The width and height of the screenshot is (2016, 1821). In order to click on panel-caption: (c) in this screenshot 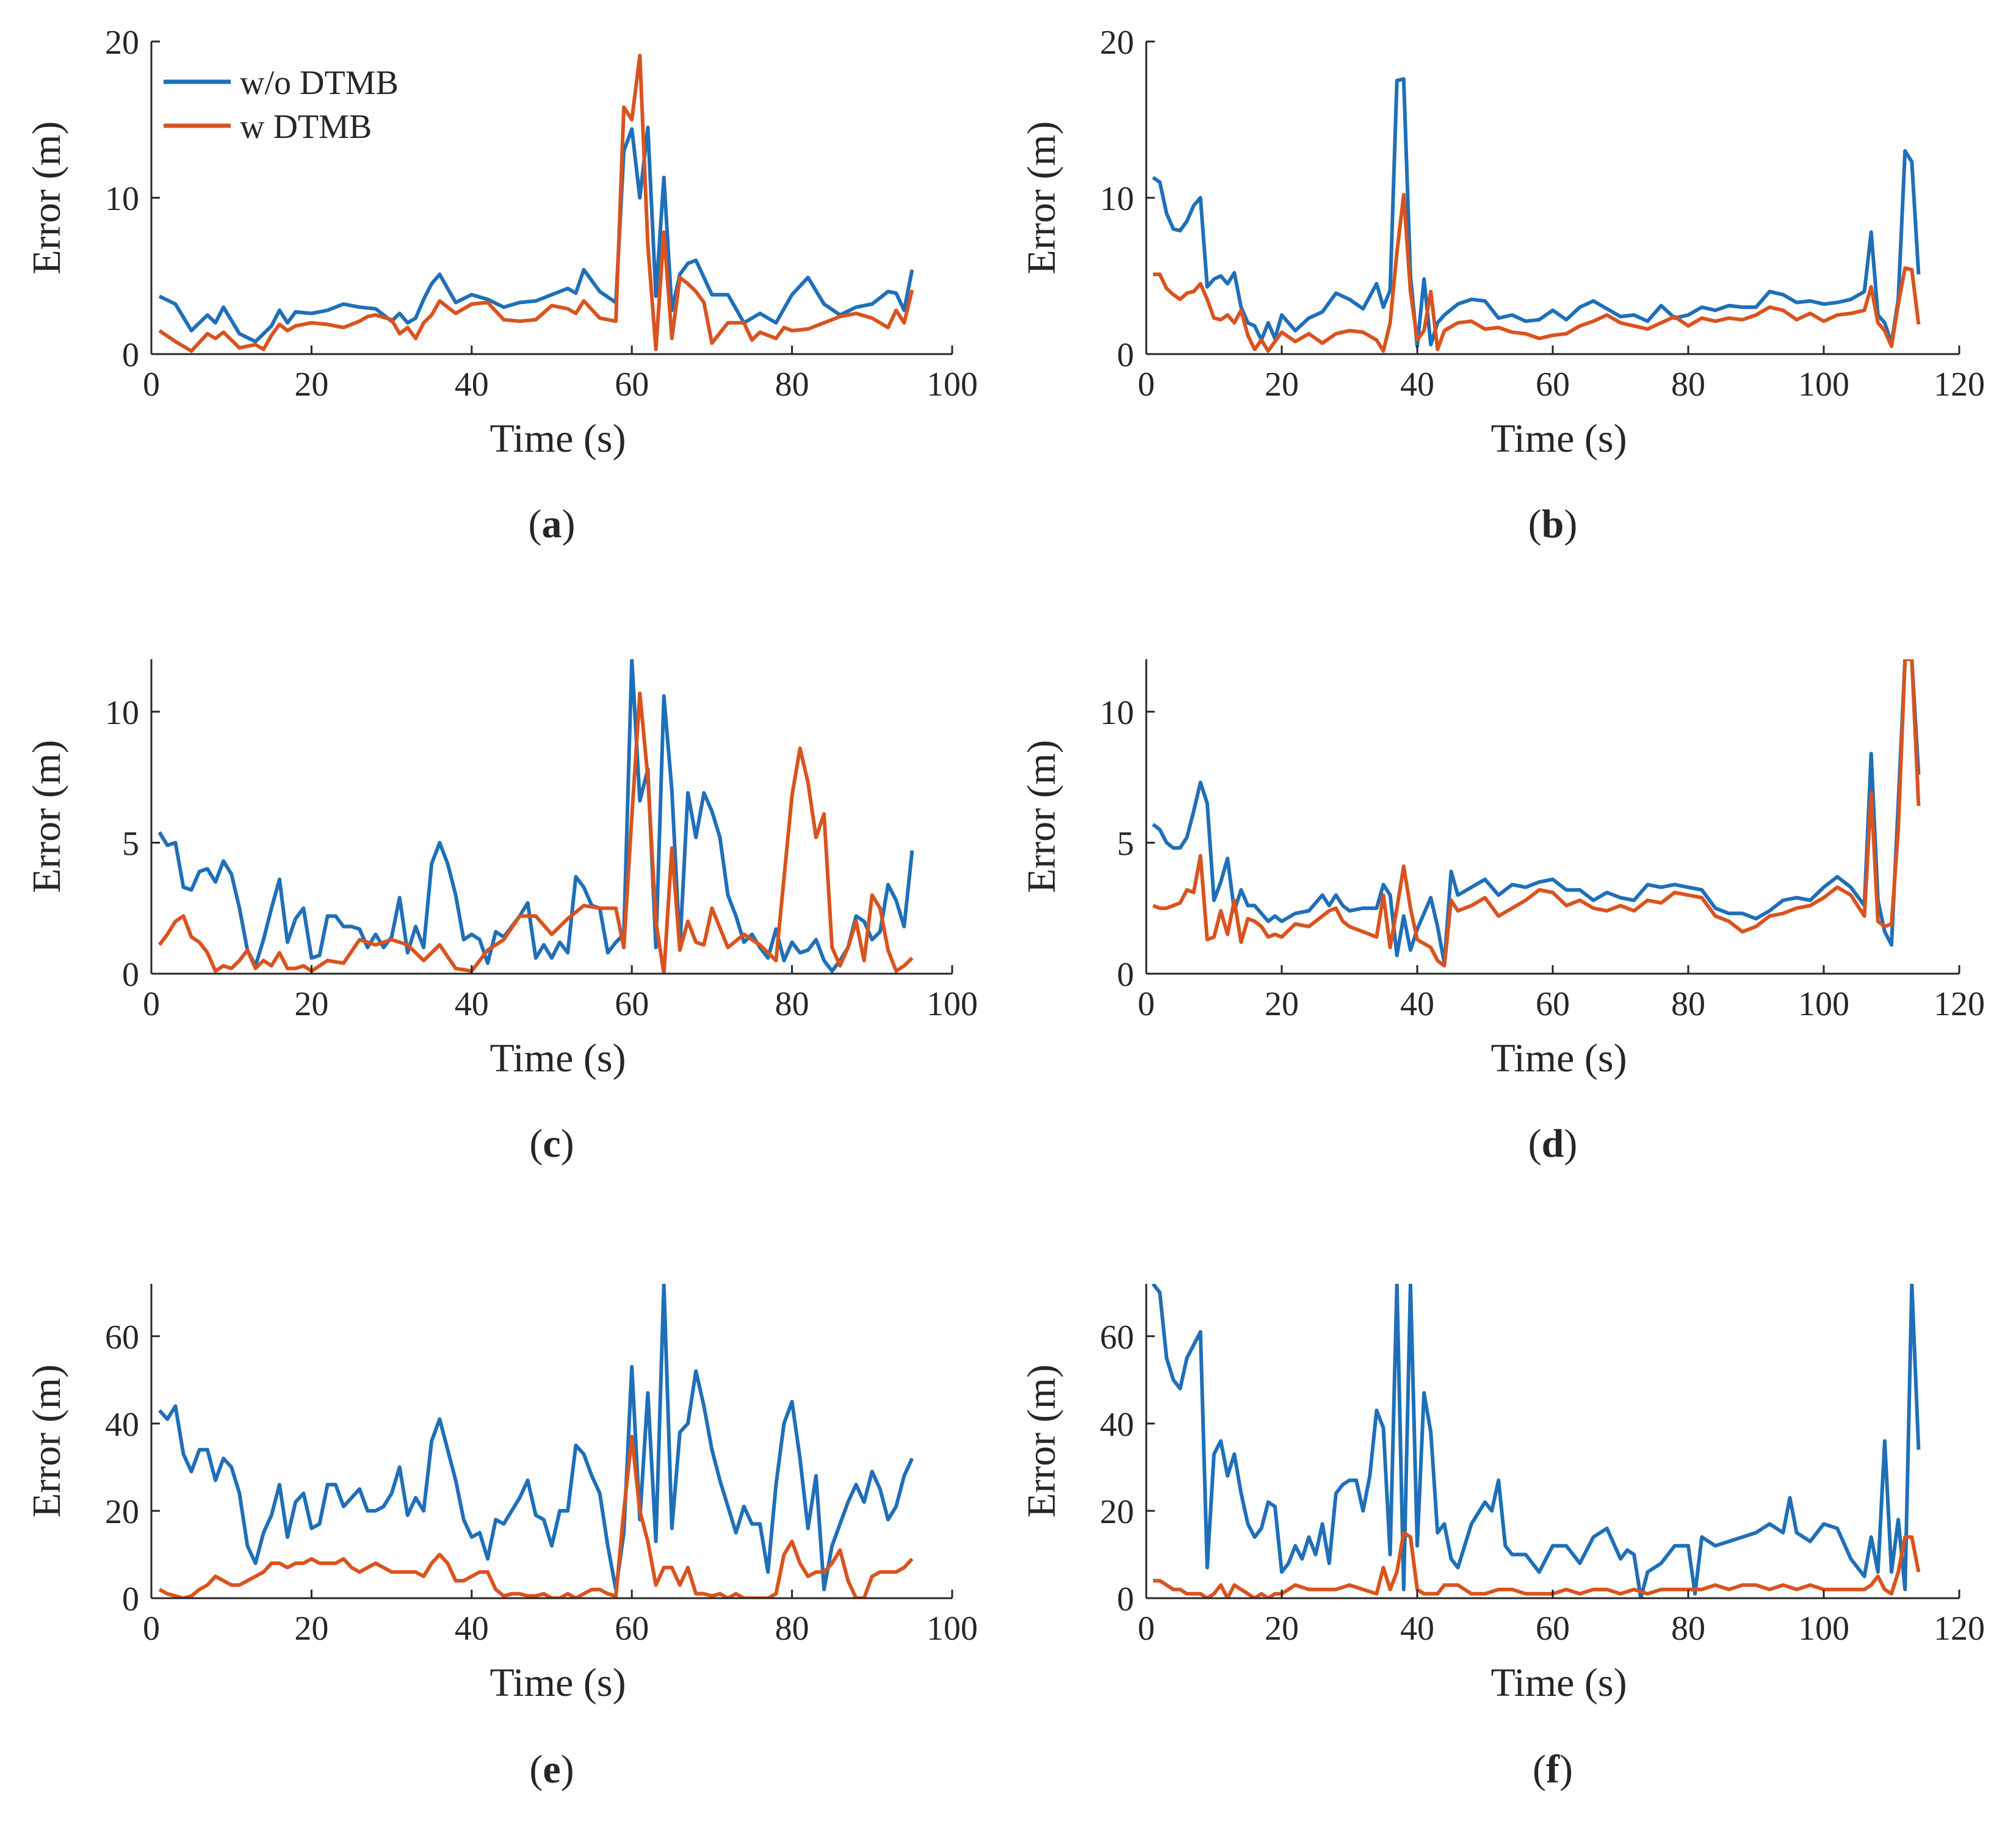, I will do `click(552, 1143)`.